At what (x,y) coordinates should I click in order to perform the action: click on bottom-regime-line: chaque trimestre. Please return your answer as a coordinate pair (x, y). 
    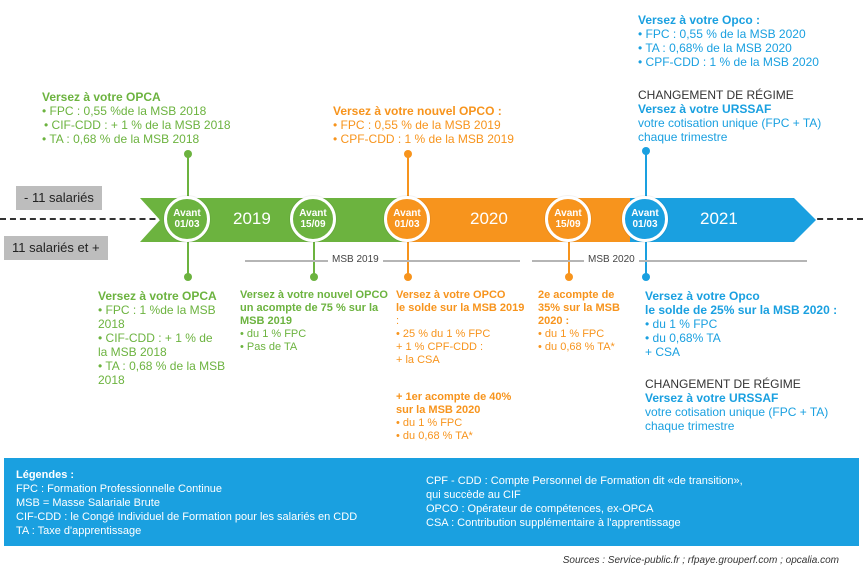
    Looking at the image, I should click on (690, 426).